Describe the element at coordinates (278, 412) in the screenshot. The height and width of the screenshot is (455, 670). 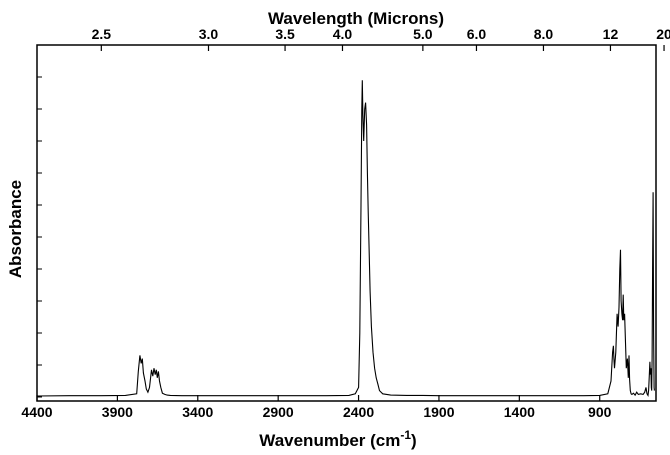
I see `x-tick-label: 2900` at that location.